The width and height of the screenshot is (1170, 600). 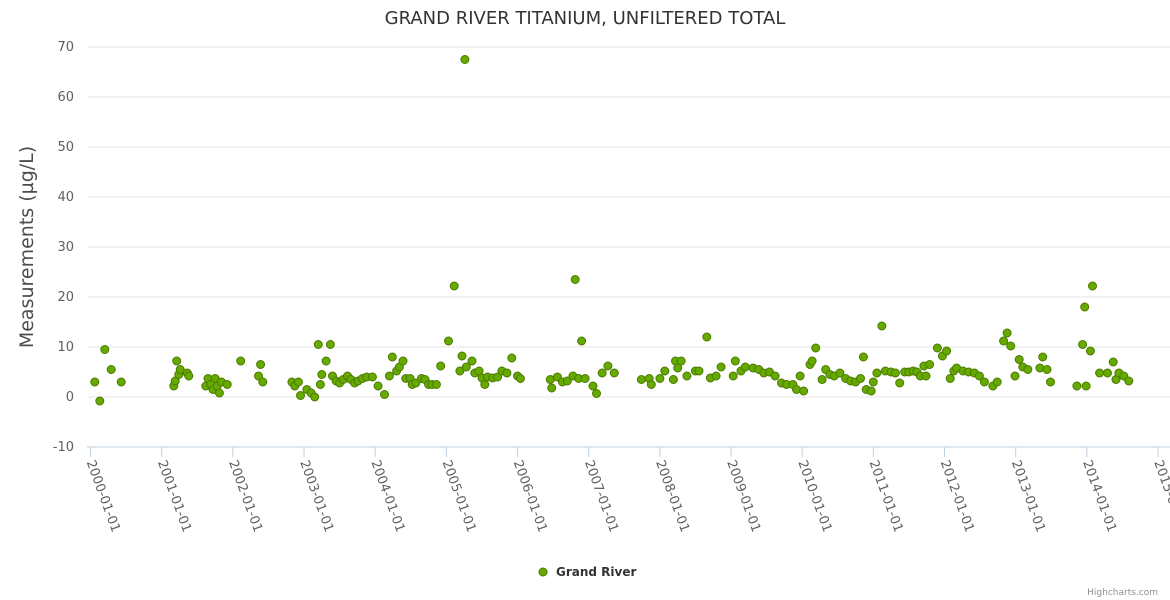 I want to click on credits-link: Highcharts.com, so click(x=1122, y=593).